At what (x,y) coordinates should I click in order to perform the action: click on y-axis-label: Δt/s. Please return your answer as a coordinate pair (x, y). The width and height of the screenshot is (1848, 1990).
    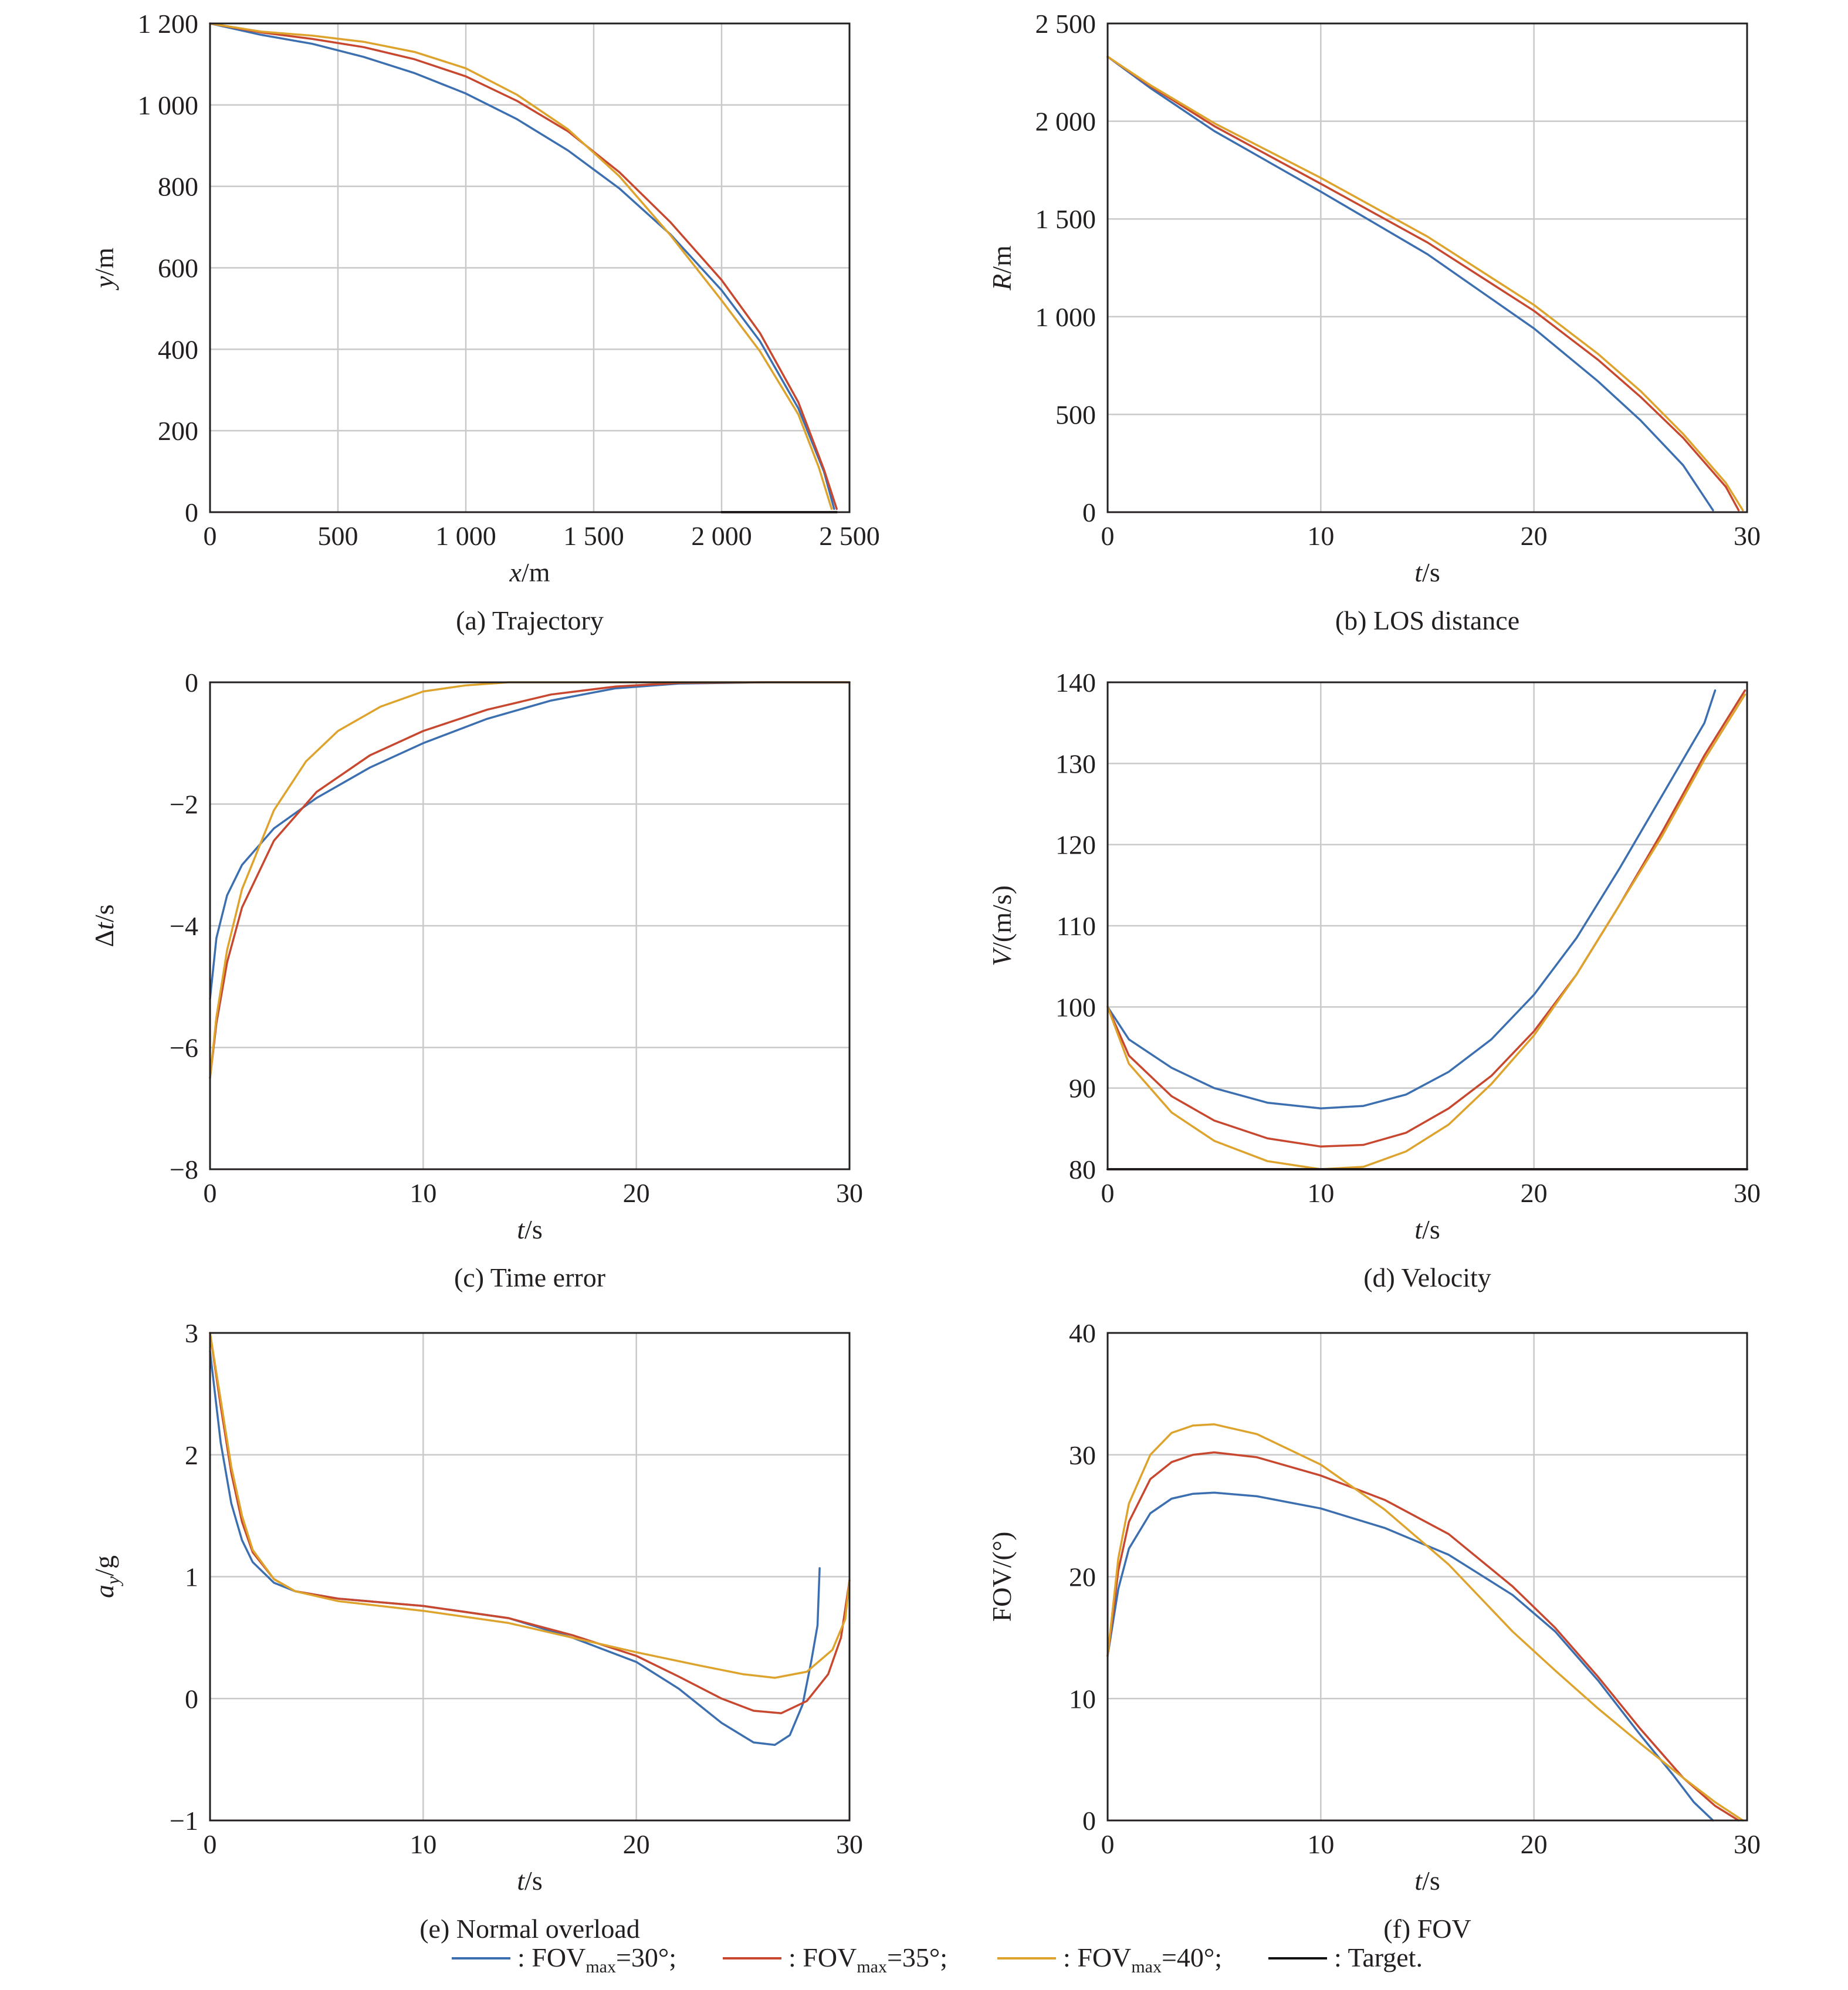
    Looking at the image, I should click on (104, 925).